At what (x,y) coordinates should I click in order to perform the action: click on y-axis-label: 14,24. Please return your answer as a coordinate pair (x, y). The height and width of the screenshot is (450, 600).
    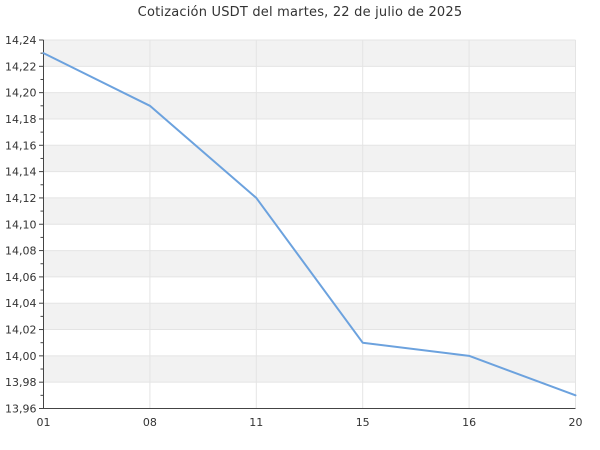
    Looking at the image, I should click on (21, 40).